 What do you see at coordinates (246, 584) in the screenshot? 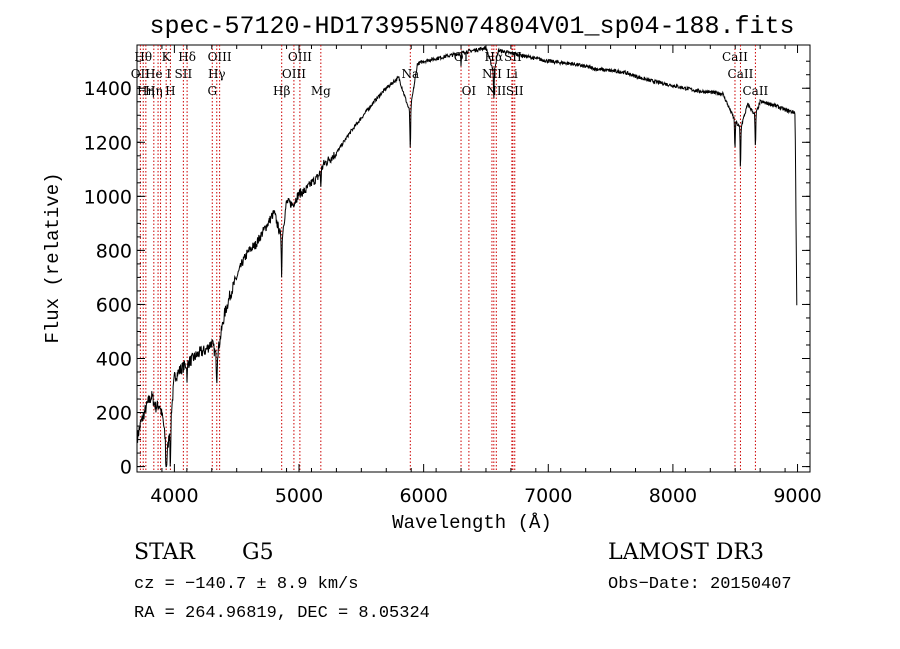
I see `redshift-value: cz = −140.7 ± 8.9 km/s` at bounding box center [246, 584].